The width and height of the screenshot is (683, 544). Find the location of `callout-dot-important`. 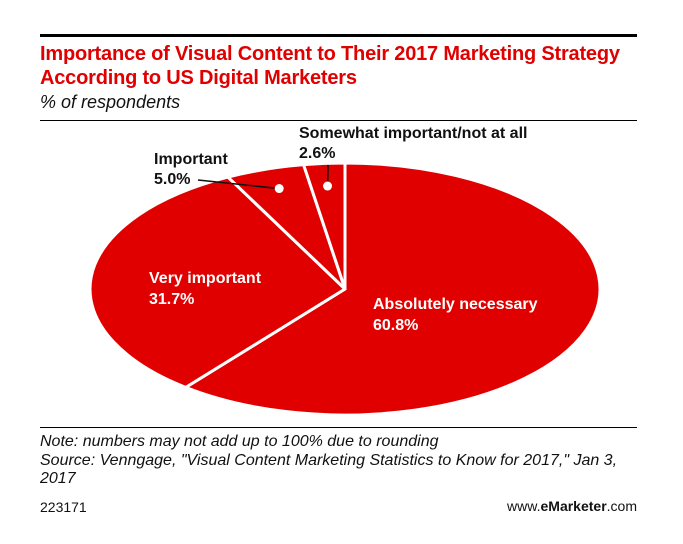

callout-dot-important is located at coordinates (279, 189).